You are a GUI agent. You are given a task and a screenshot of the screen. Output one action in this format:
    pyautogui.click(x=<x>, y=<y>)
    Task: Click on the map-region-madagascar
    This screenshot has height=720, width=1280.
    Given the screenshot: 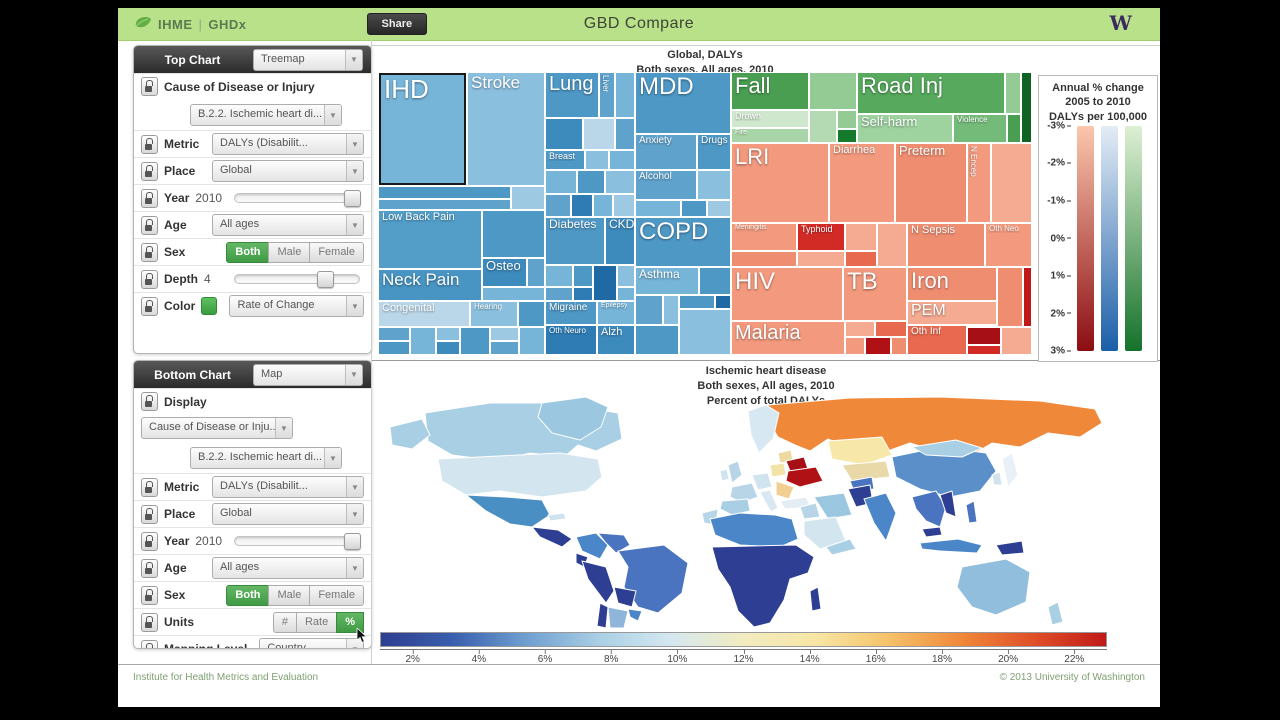 What is the action you would take?
    pyautogui.click(x=815, y=599)
    